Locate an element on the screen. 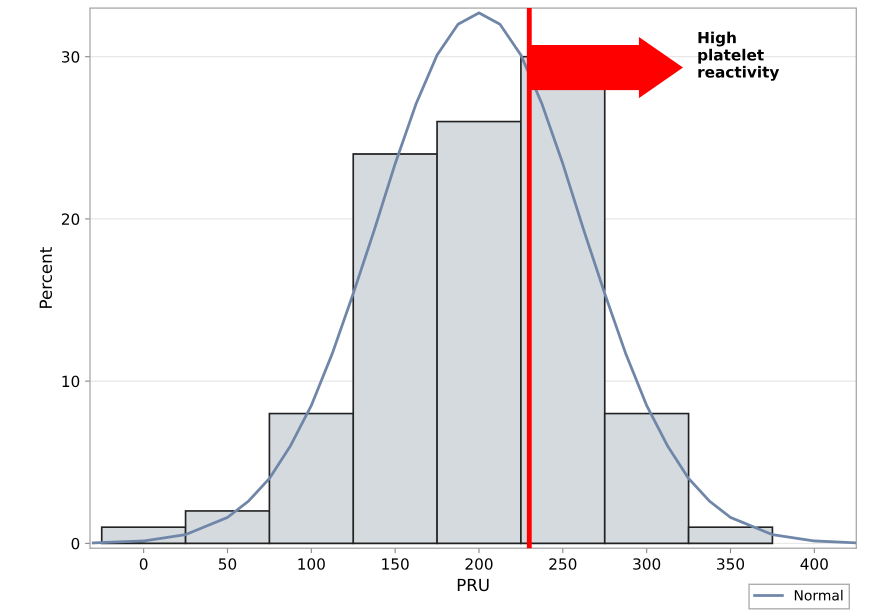 The width and height of the screenshot is (891, 616). x-tick-label: 300 is located at coordinates (646, 564).